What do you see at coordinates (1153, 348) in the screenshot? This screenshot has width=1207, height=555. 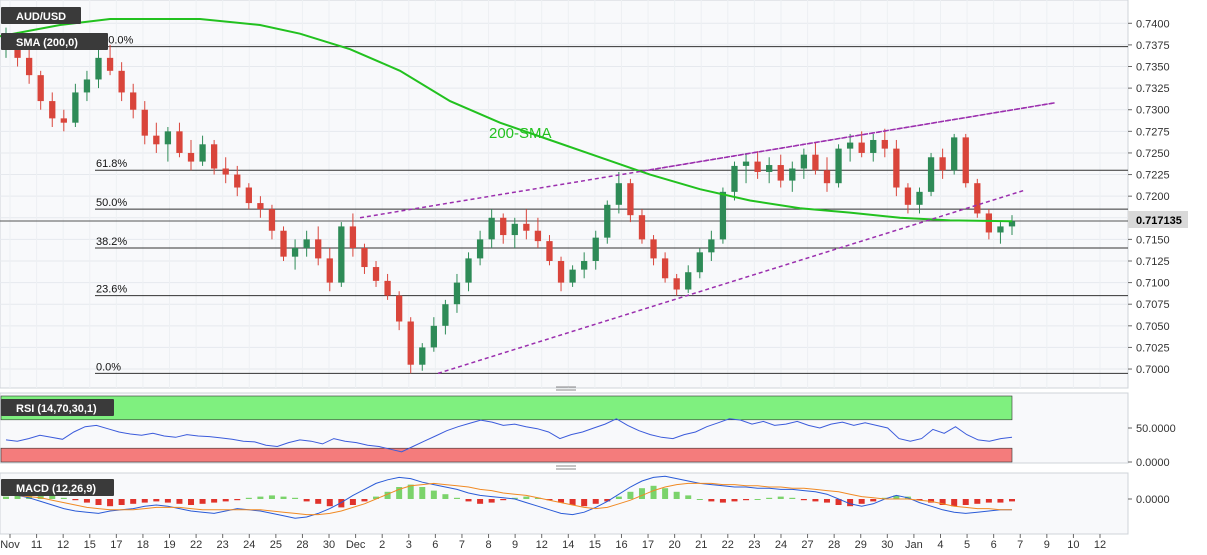 I see `price-tick-label: 0.7025` at bounding box center [1153, 348].